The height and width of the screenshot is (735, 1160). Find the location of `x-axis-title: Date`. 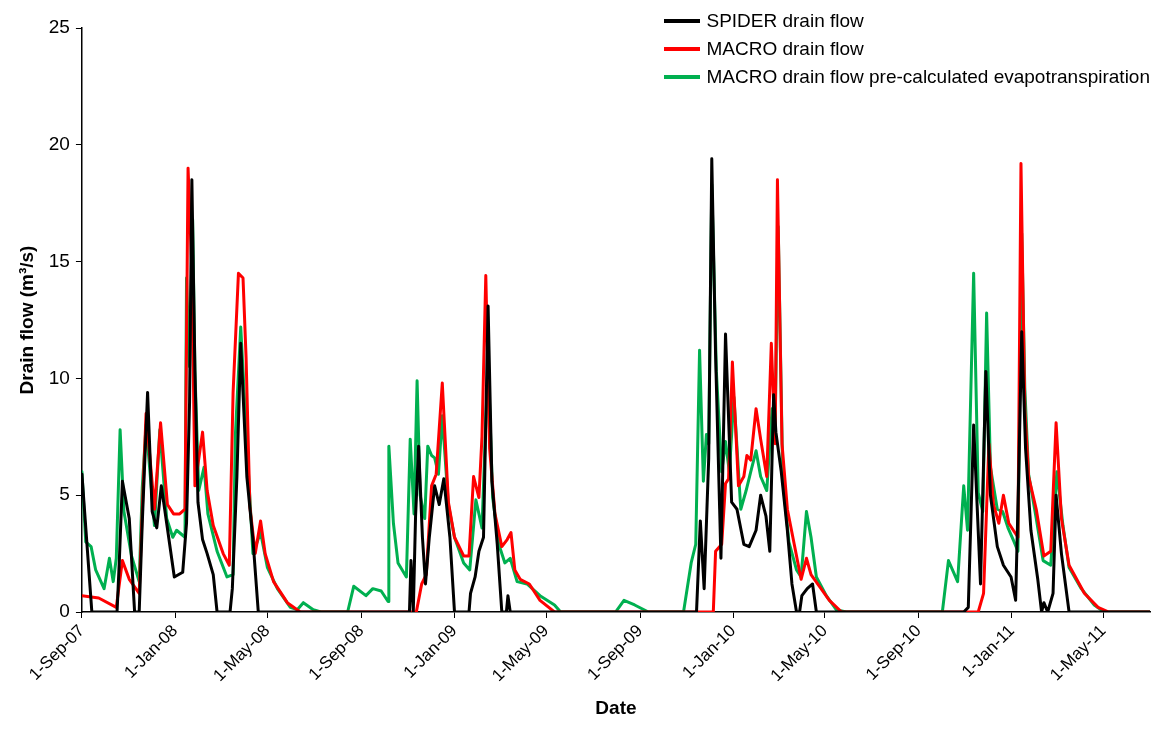

x-axis-title: Date is located at coordinates (616, 707).